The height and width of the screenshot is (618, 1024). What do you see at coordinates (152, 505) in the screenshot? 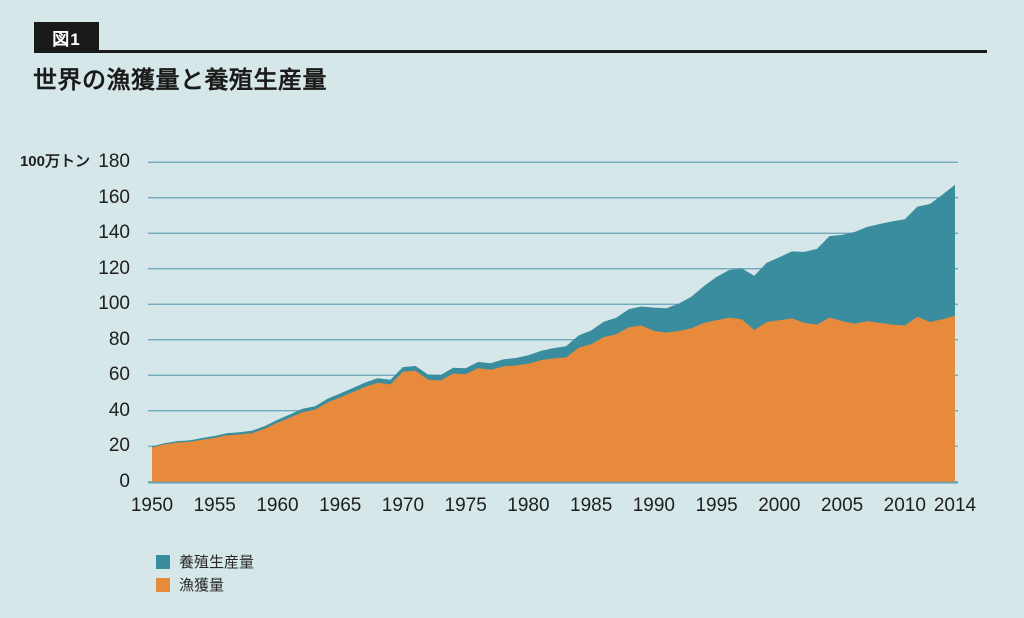
I see `x-tick-label: 1950` at bounding box center [152, 505].